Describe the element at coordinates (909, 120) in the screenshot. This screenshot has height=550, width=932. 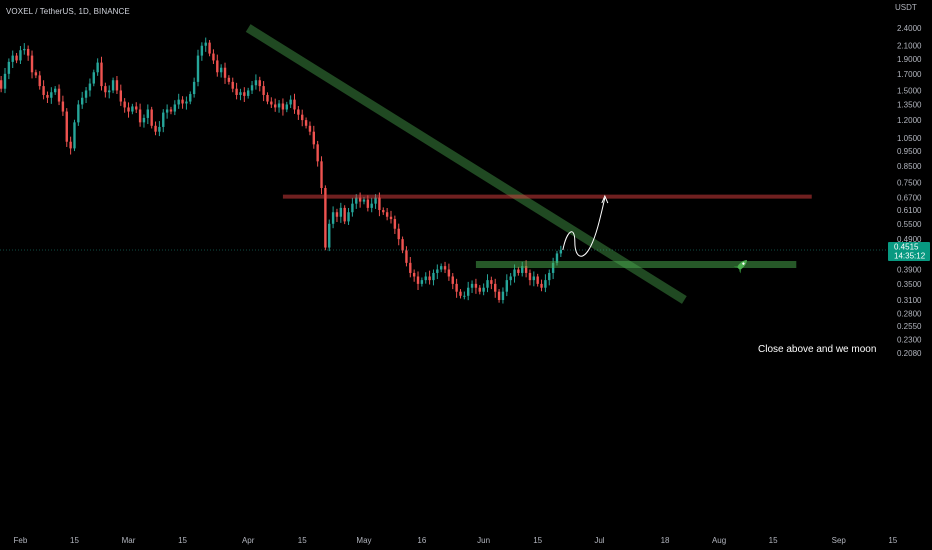
I see `y-tick-label: 1.2000` at that location.